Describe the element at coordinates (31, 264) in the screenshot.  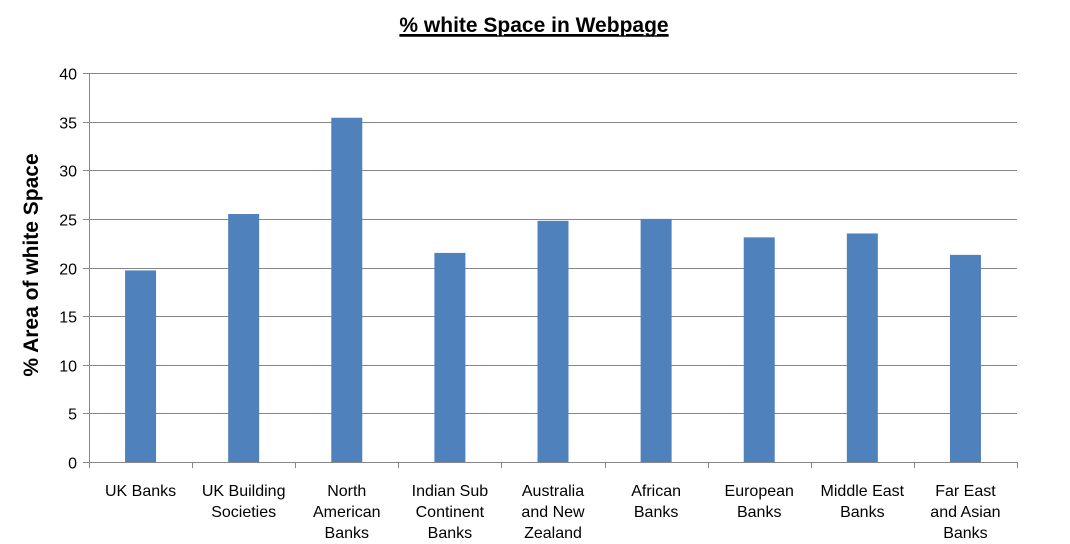
I see `y-axis-label: % Area of white Space` at that location.